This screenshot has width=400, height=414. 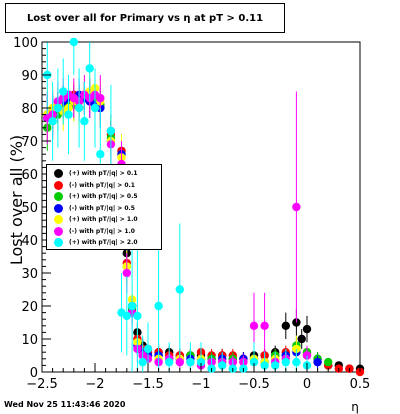 I want to click on y-tick-label: 90, so click(x=29, y=76).